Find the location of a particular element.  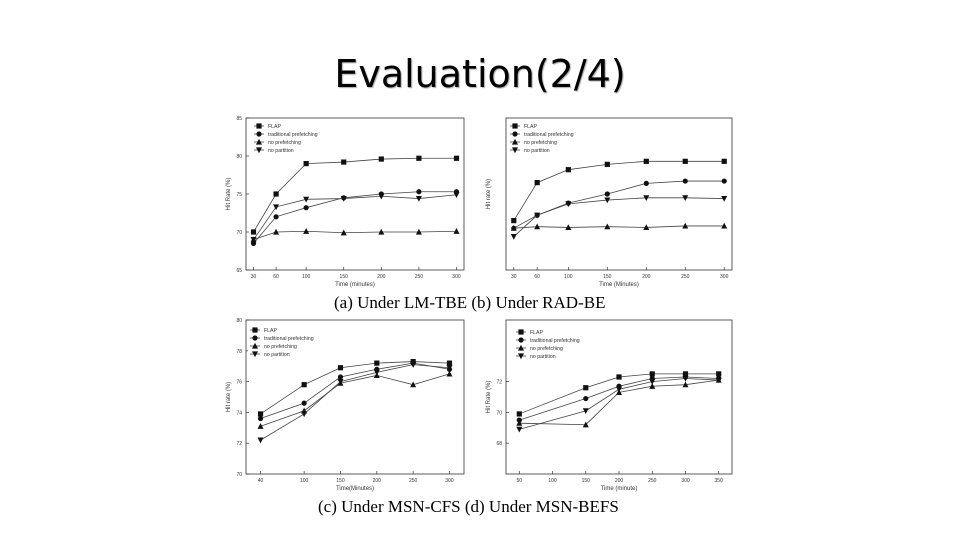

y-axis-label: Hit Rate (%) is located at coordinates (489, 397).